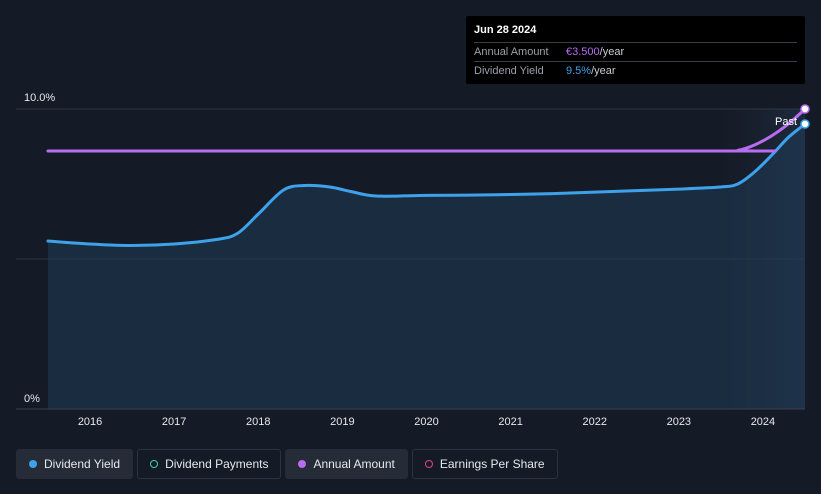  What do you see at coordinates (217, 464) in the screenshot?
I see `legend-label: Dividend Payments` at bounding box center [217, 464].